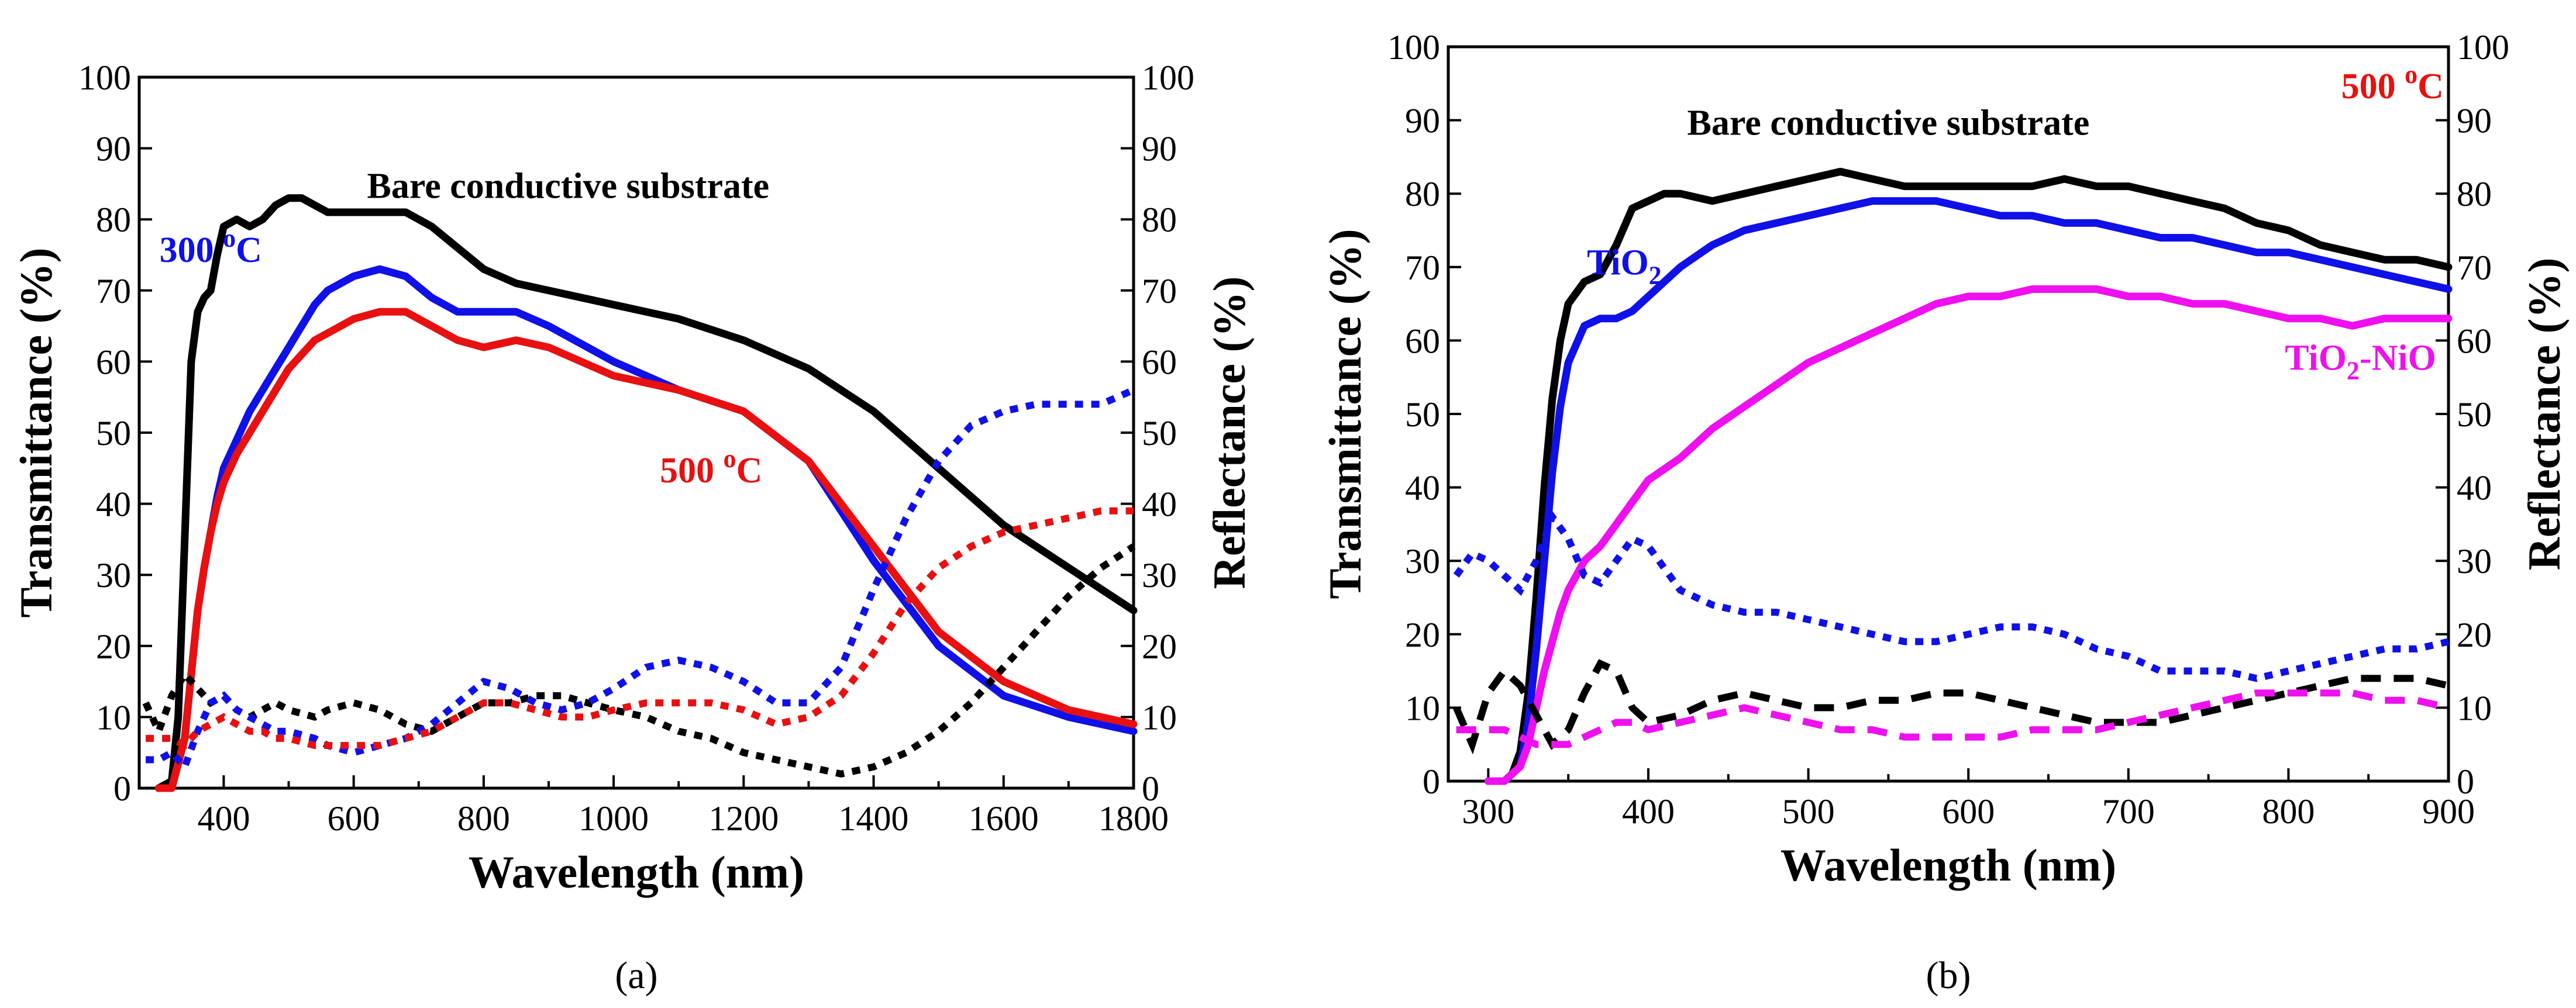 This screenshot has height=1008, width=2576. What do you see at coordinates (1422, 121) in the screenshot?
I see `y-tick-label-b-9: 90` at bounding box center [1422, 121].